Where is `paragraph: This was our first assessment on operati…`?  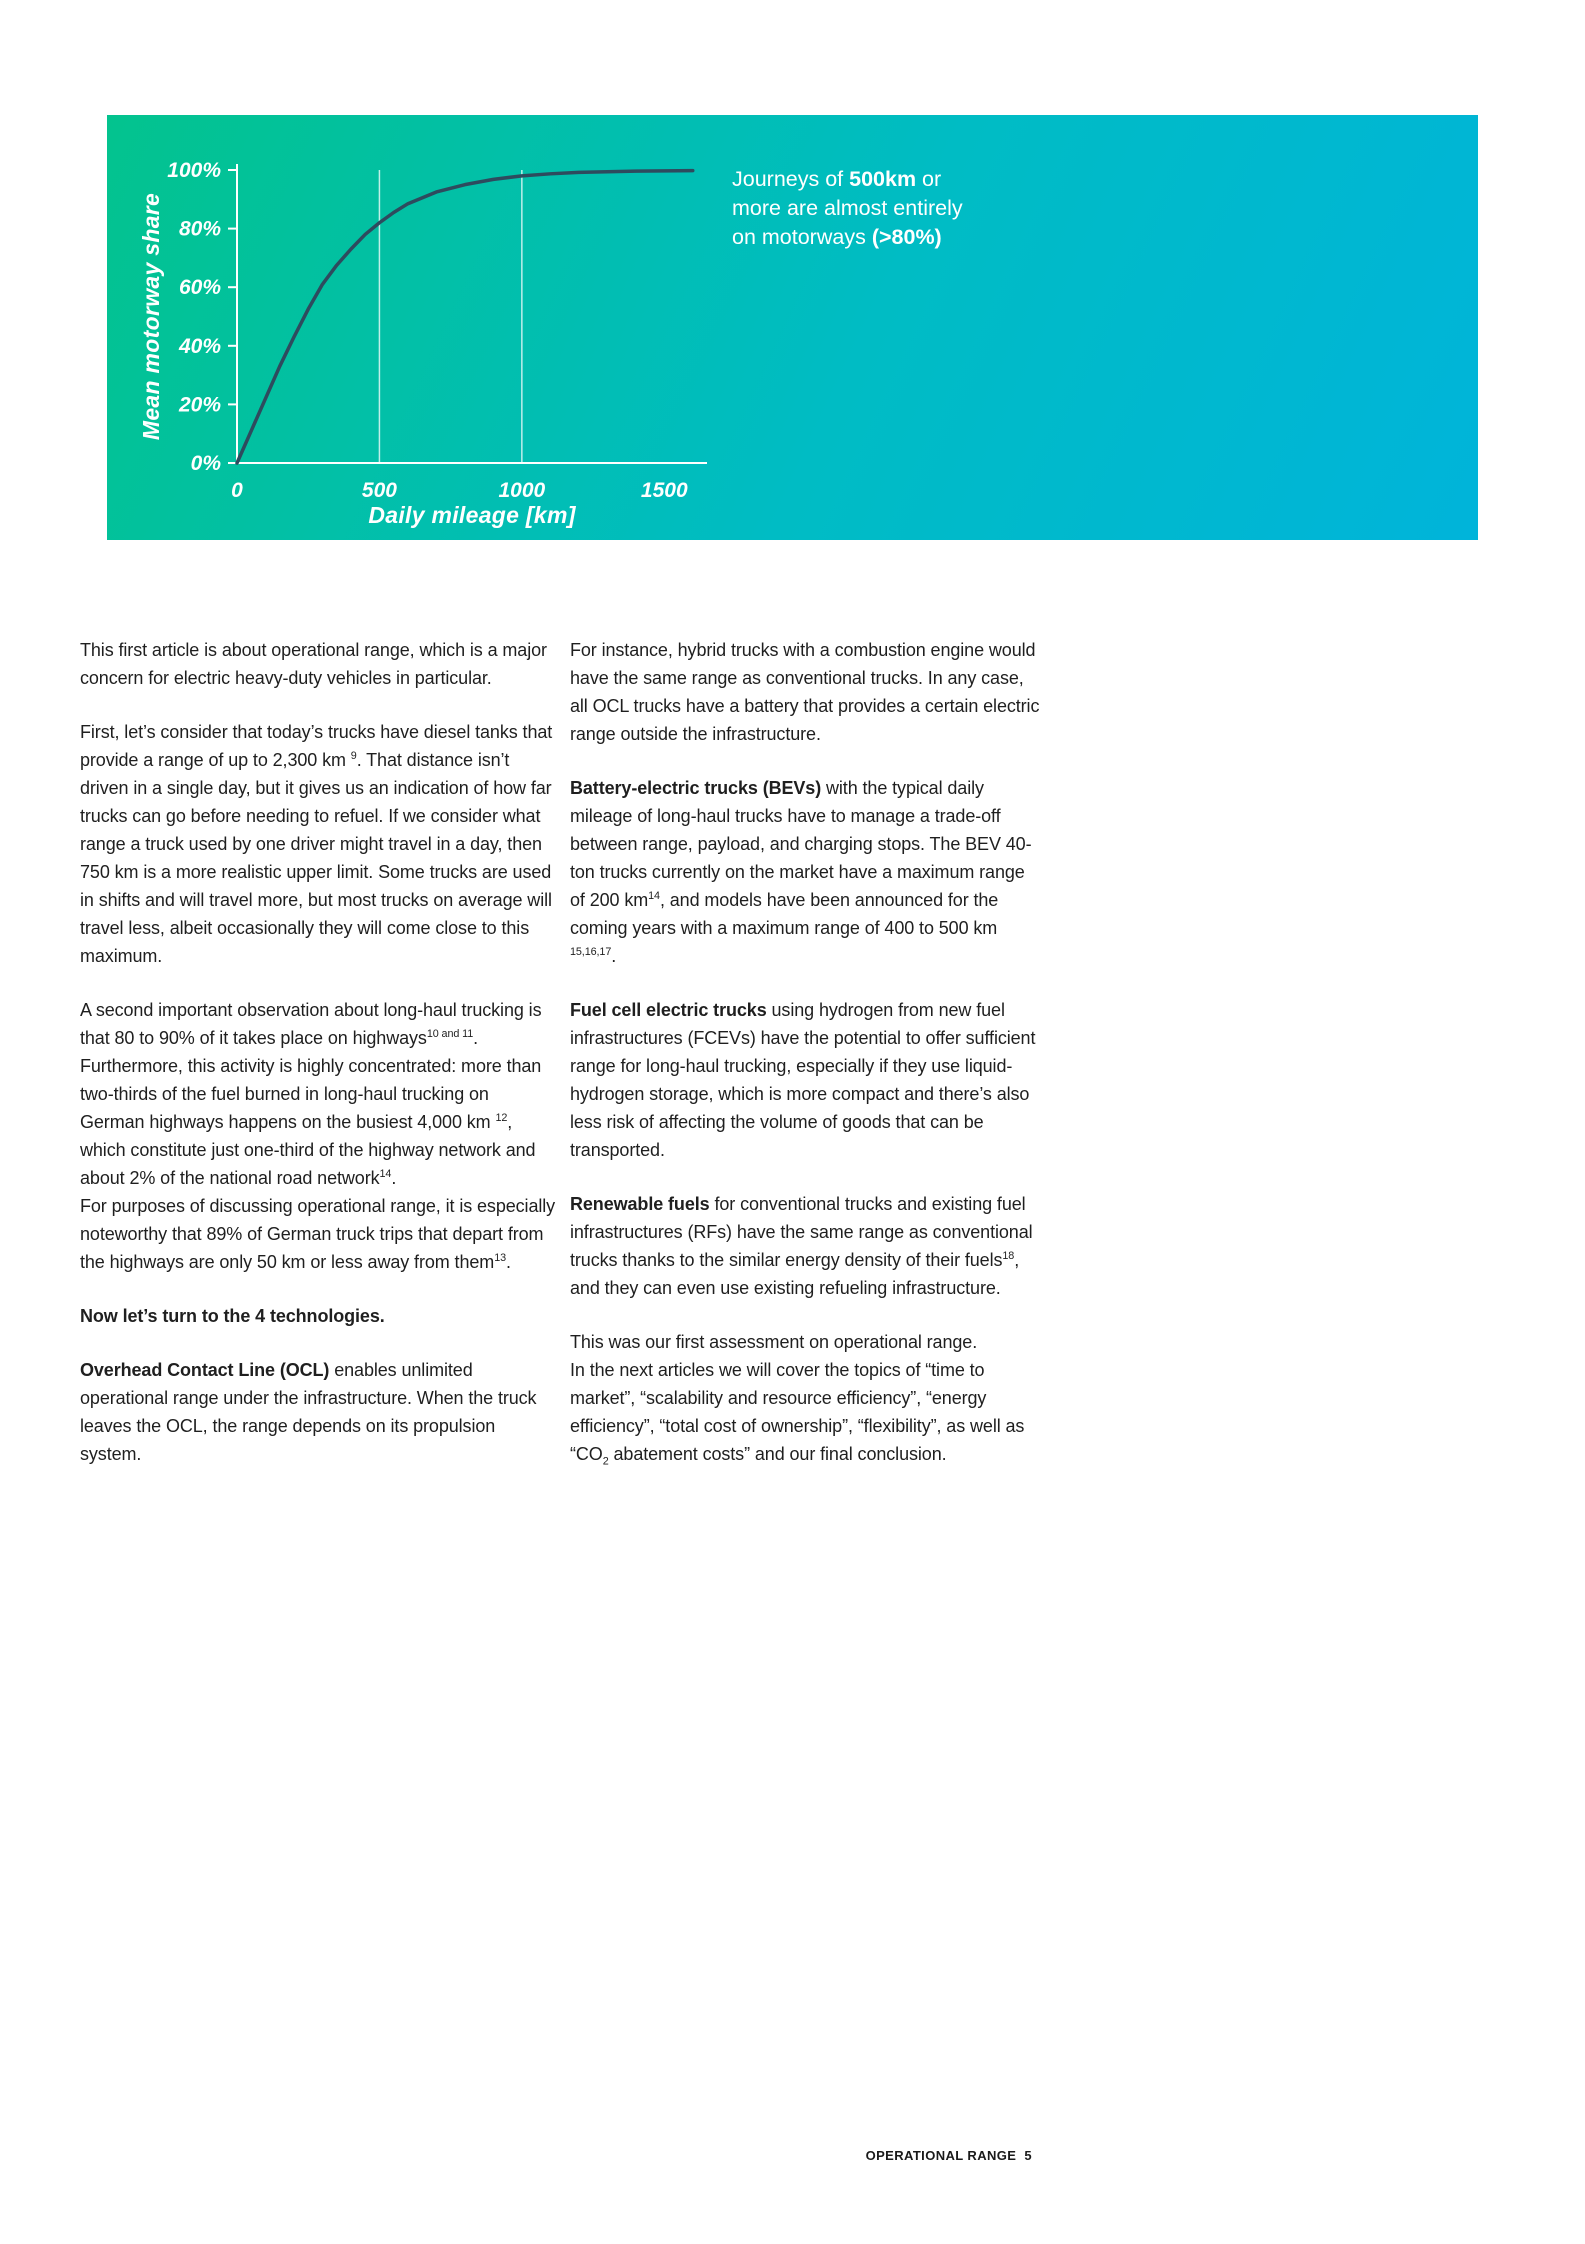 paragraph: This was our first assessment on operati… is located at coordinates (805, 1398).